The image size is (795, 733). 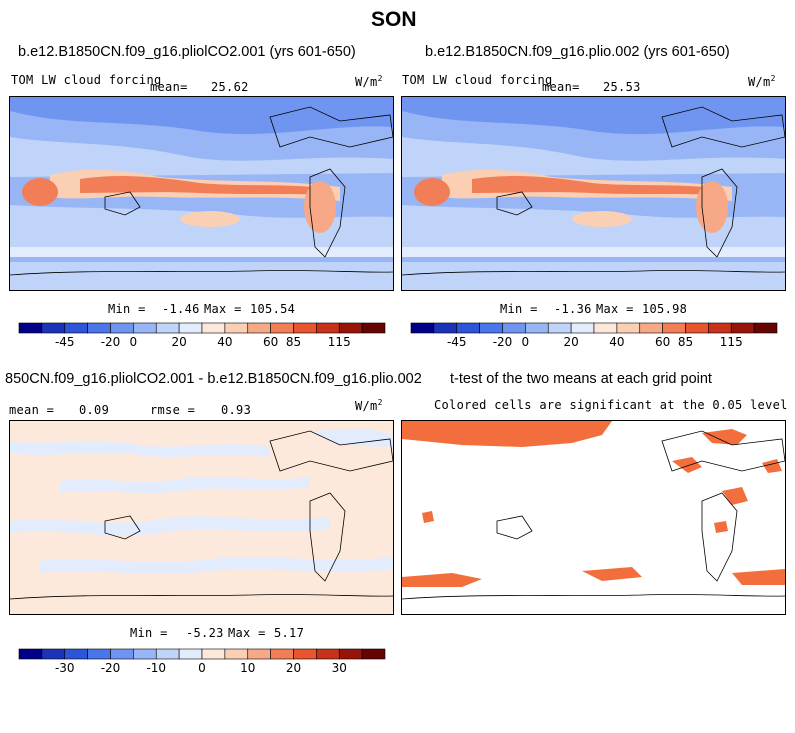 What do you see at coordinates (432, 192) in the screenshot?
I see `panel-2-south-america-warm` at bounding box center [432, 192].